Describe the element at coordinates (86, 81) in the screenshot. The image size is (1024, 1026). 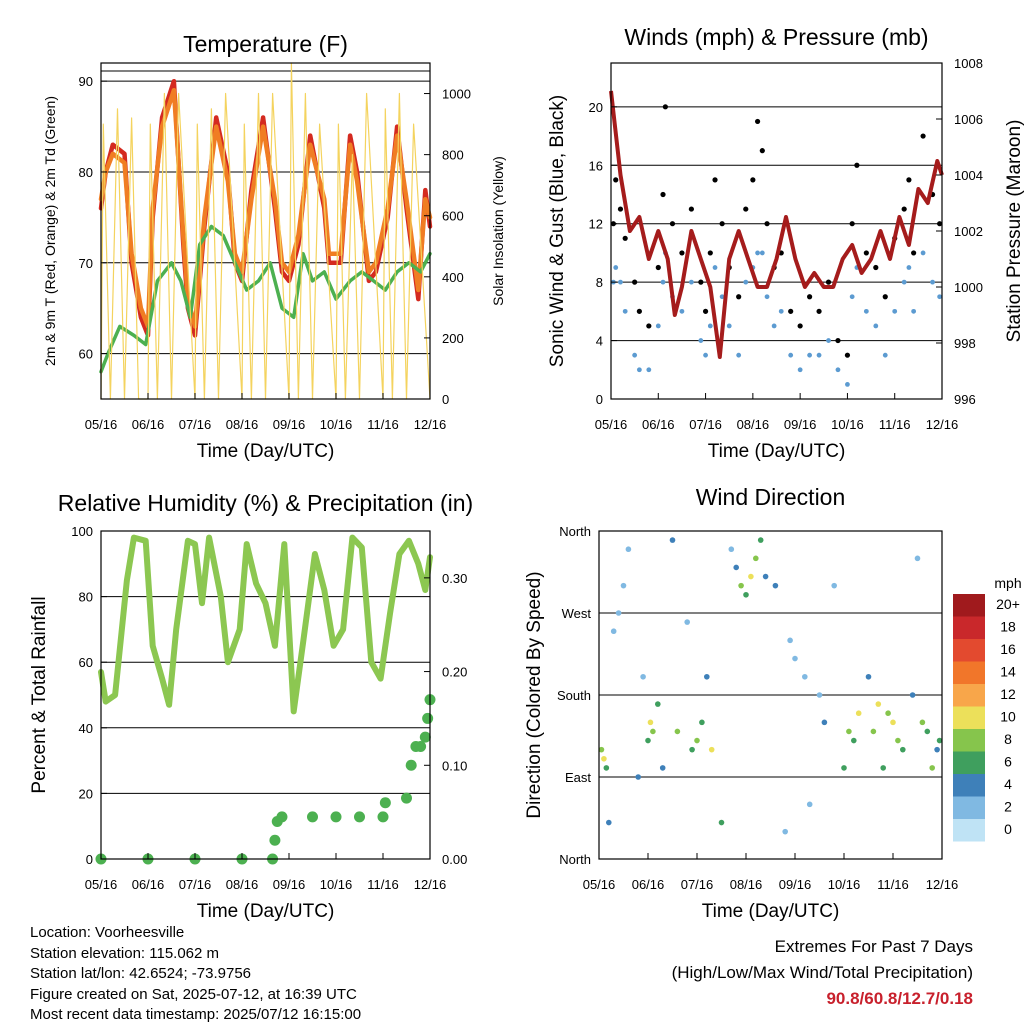
I see `y-tick-label: 90` at that location.